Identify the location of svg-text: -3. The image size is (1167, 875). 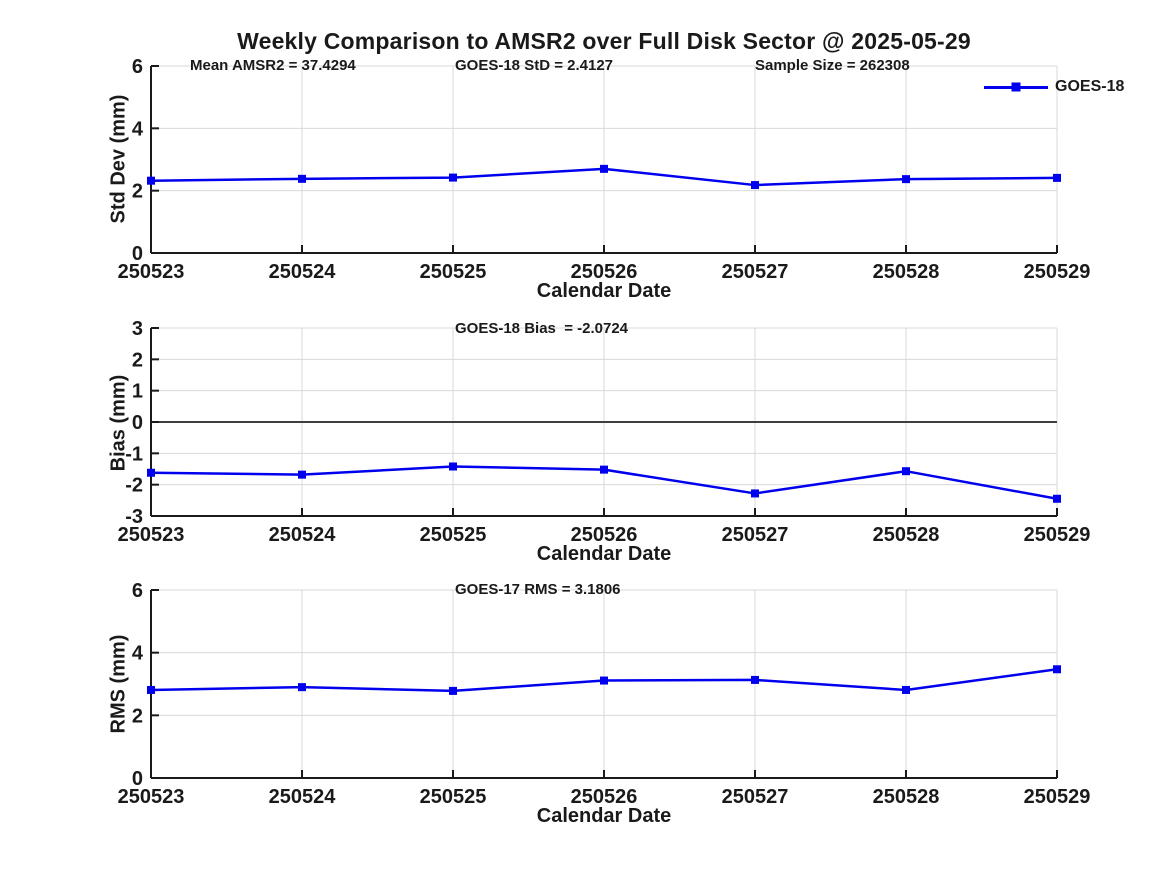
(134, 517).